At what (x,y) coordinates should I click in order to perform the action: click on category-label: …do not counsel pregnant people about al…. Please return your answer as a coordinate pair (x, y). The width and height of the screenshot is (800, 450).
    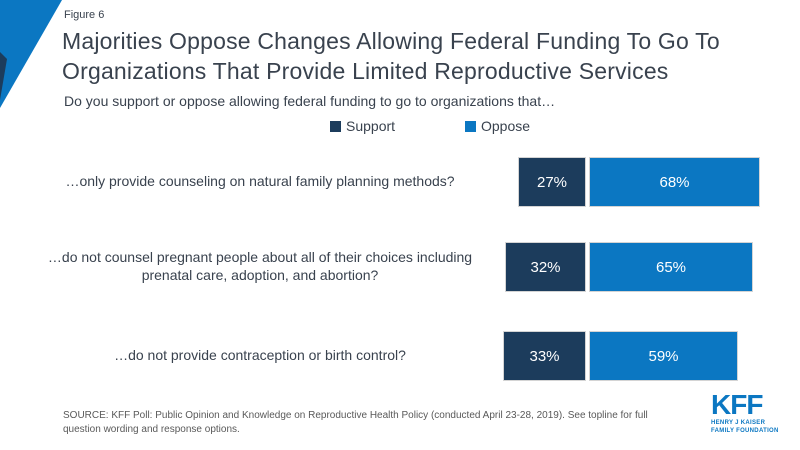
    Looking at the image, I should click on (260, 266).